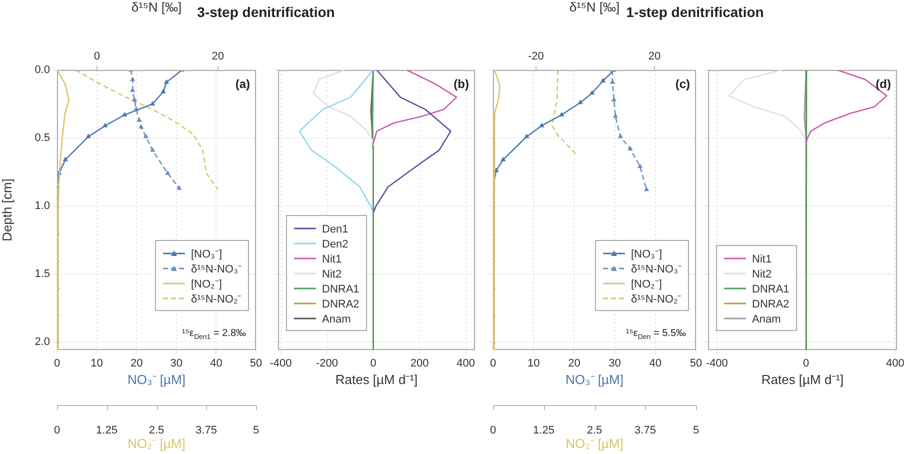 The image size is (909, 454). I want to click on y-tick-label: 2.0, so click(42, 342).